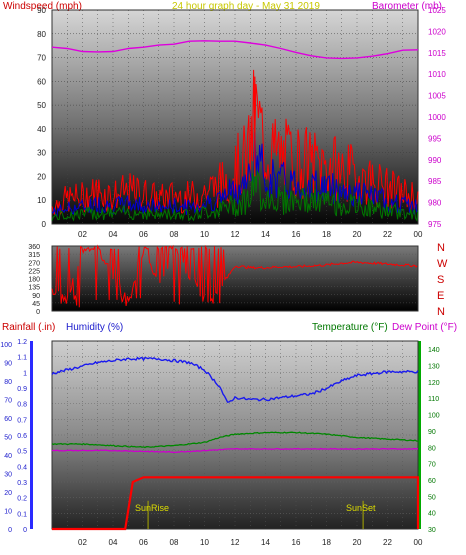  What do you see at coordinates (34, 271) in the screenshot?
I see `direction-tick-label: 225` at bounding box center [34, 271].